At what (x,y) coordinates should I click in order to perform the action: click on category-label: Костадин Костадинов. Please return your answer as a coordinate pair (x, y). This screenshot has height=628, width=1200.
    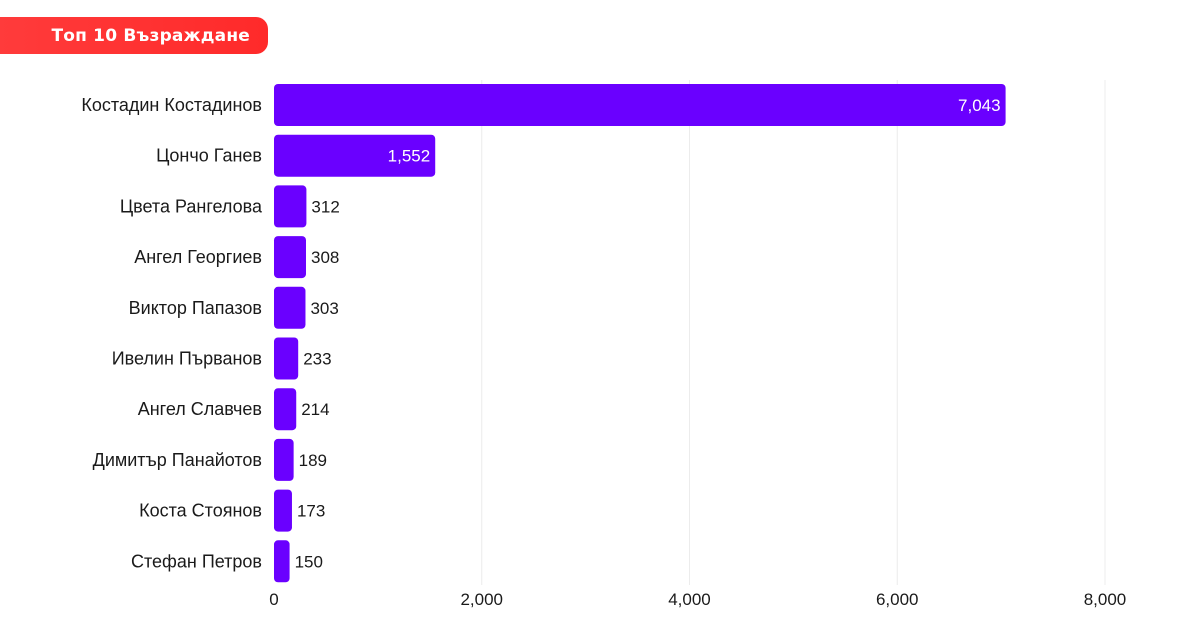
    Looking at the image, I should click on (171, 105).